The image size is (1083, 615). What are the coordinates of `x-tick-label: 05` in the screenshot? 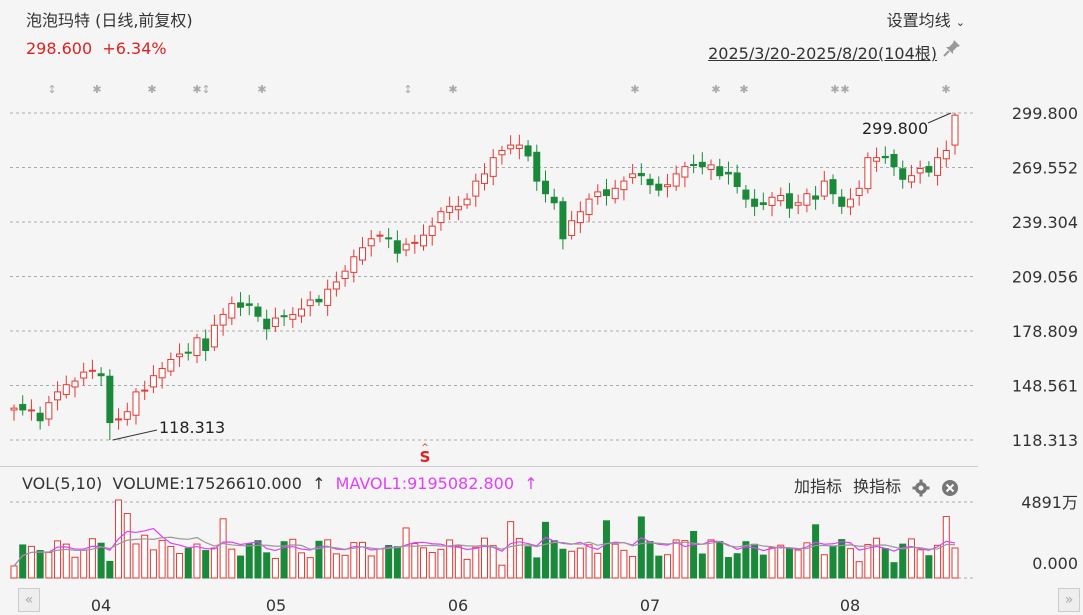 It's located at (276, 605).